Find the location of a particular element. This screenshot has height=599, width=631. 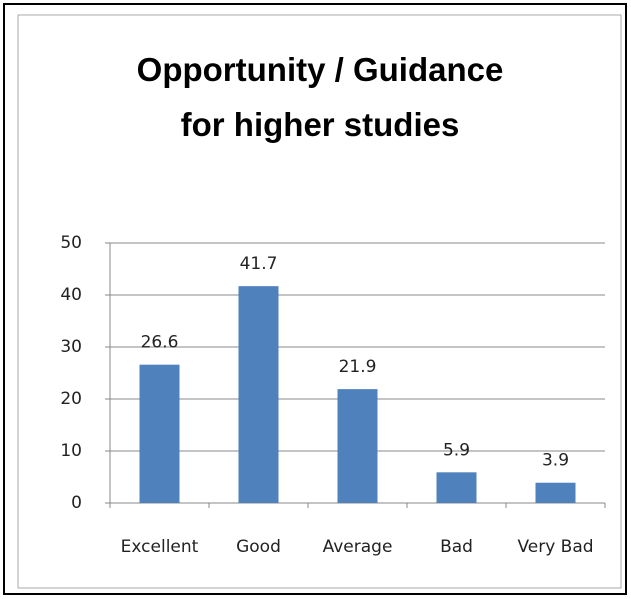

y-tick-label: 0 is located at coordinates (76, 503).